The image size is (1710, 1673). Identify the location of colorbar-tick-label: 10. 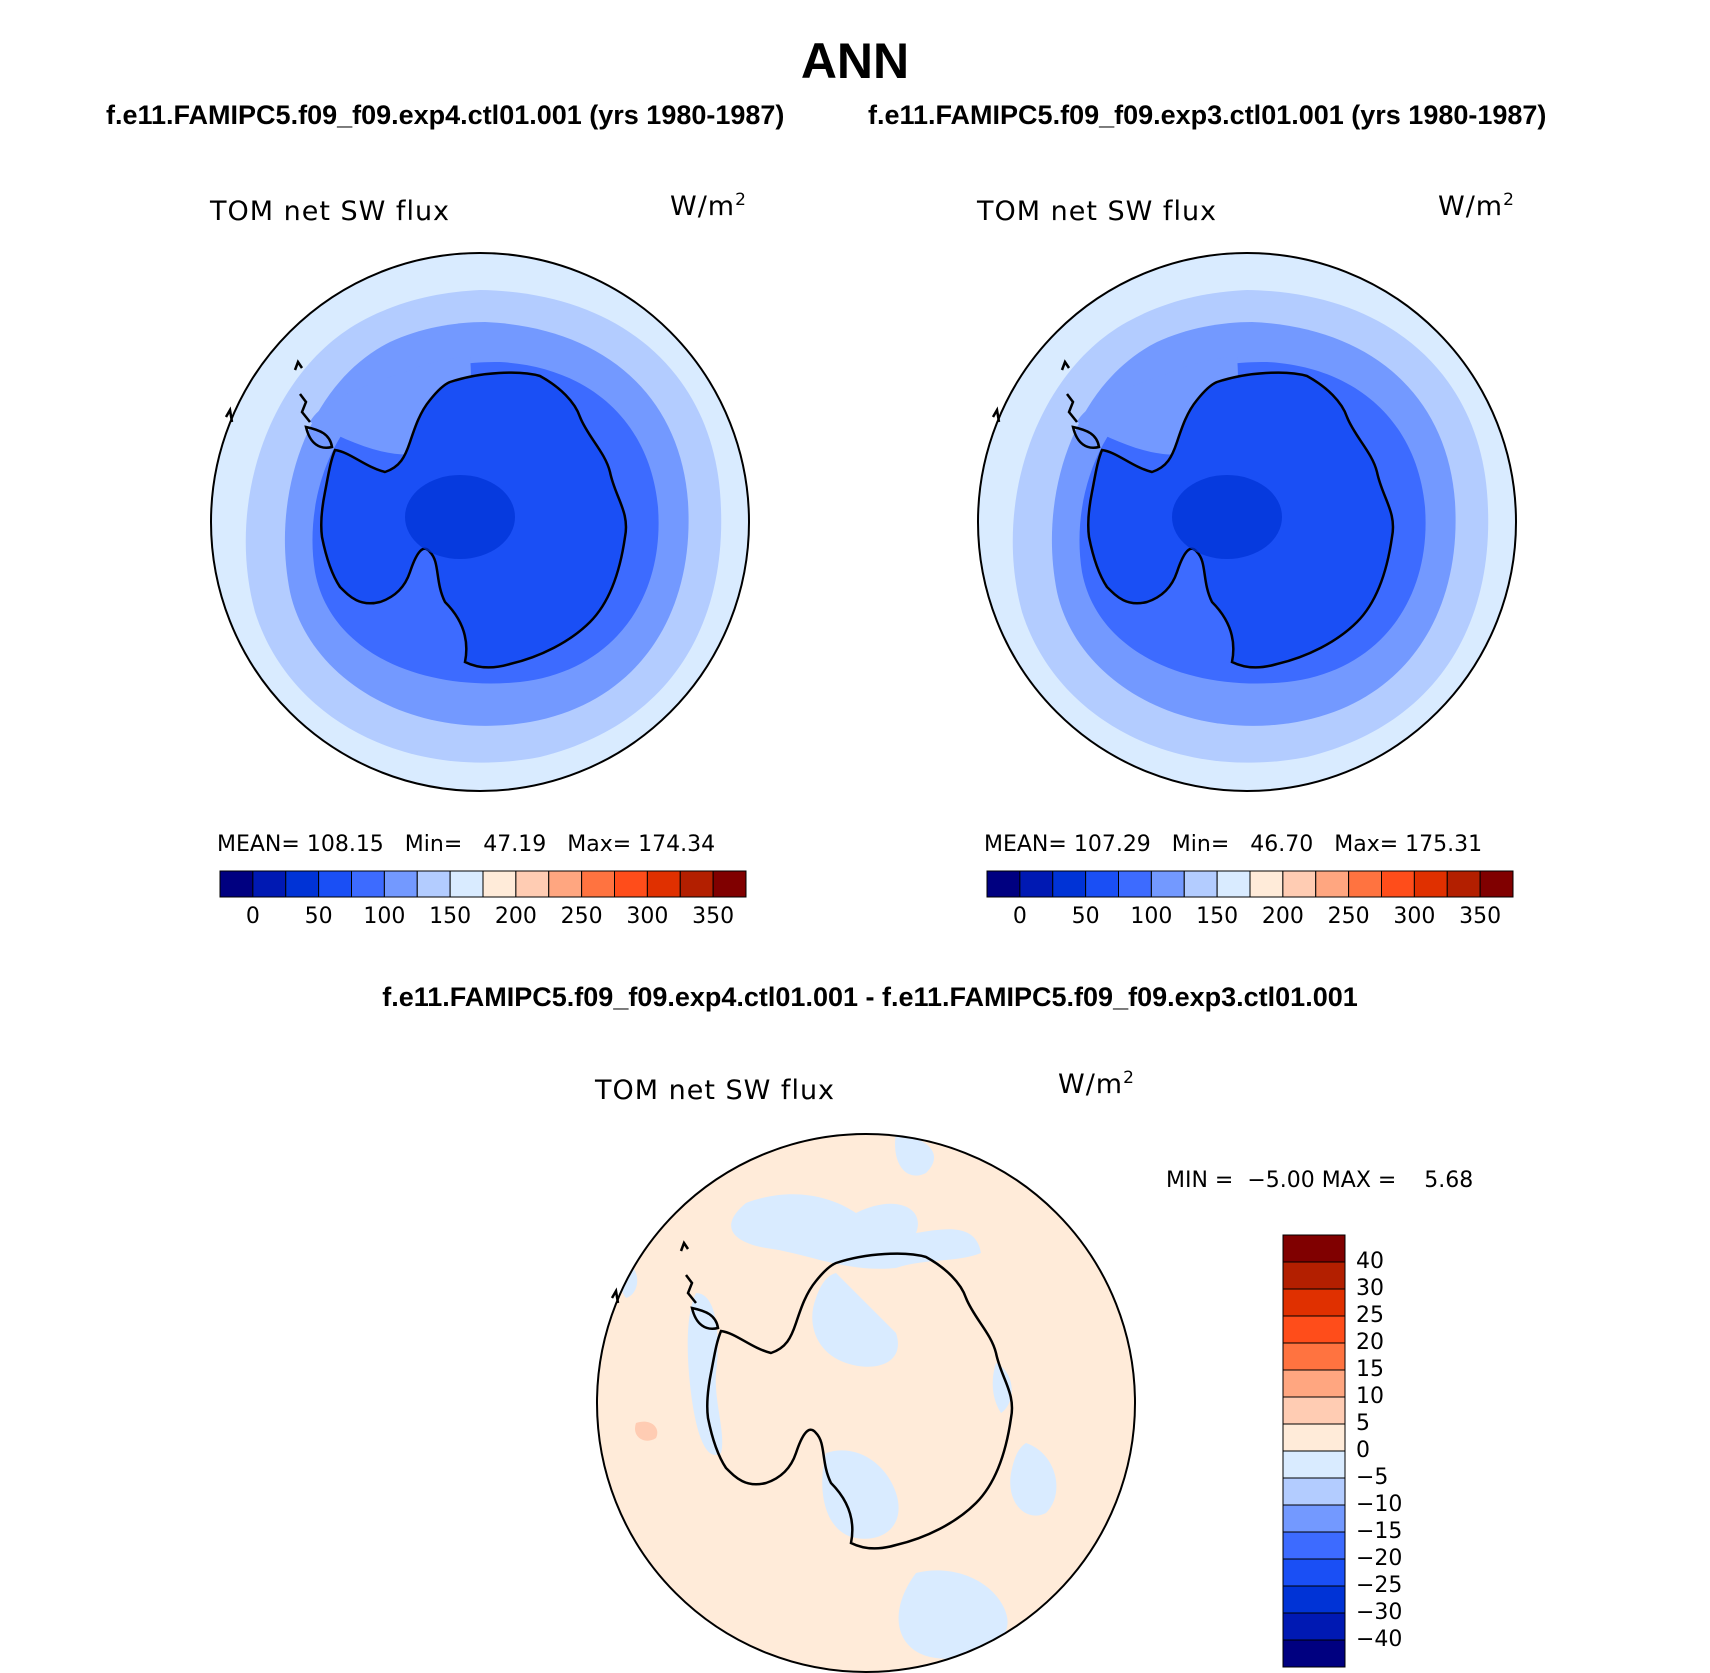
(1370, 1396).